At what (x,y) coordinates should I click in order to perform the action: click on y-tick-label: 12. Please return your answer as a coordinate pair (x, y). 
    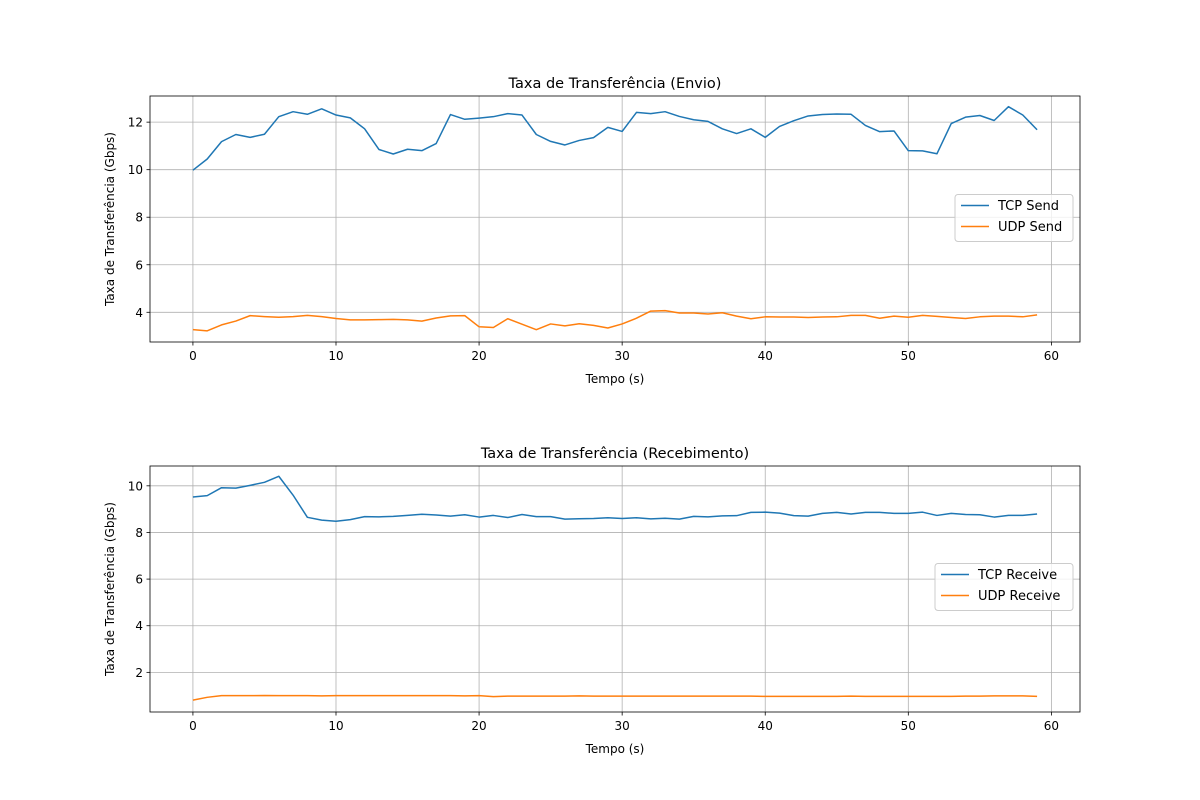
    Looking at the image, I should click on (135, 123).